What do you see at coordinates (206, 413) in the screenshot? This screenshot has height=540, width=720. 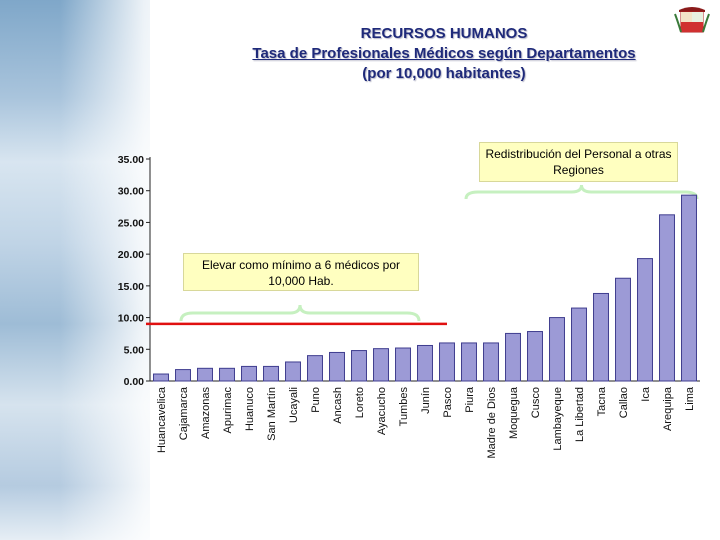 I see `x-tick-label: Amazonas` at bounding box center [206, 413].